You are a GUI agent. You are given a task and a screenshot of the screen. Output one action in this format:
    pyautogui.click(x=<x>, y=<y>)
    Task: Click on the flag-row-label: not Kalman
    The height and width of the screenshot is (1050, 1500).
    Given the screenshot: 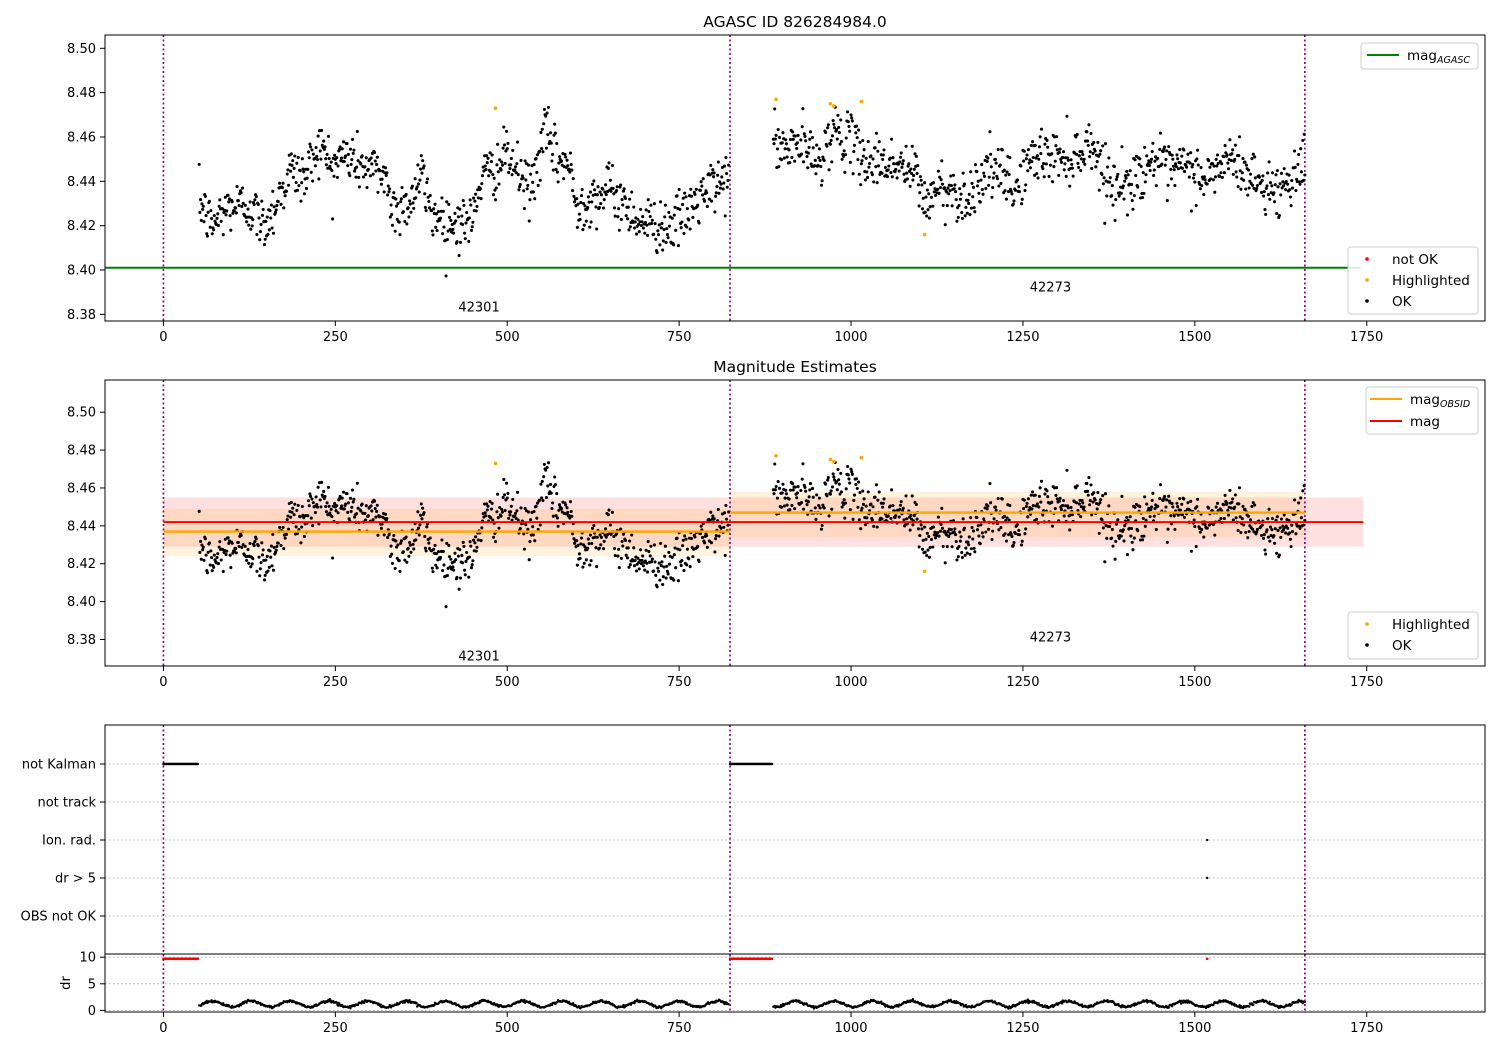 What is the action you would take?
    pyautogui.click(x=59, y=765)
    